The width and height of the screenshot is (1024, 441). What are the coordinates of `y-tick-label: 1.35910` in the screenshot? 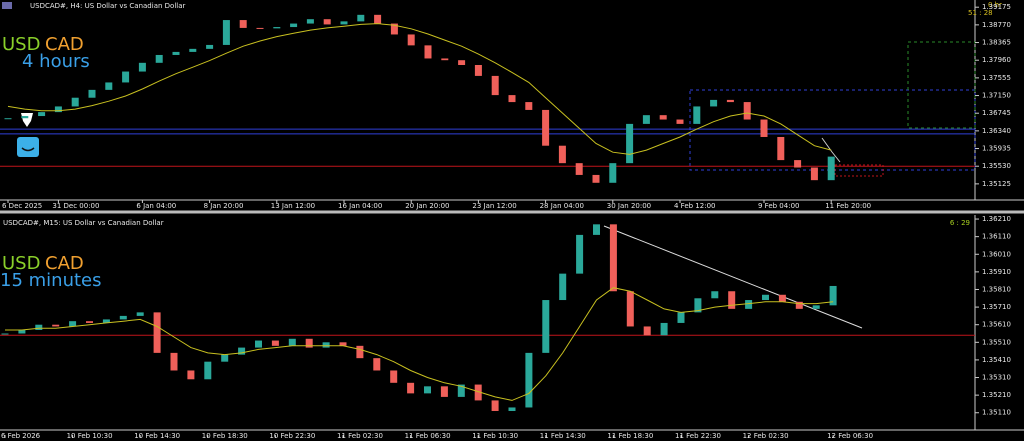 It's located at (996, 272).